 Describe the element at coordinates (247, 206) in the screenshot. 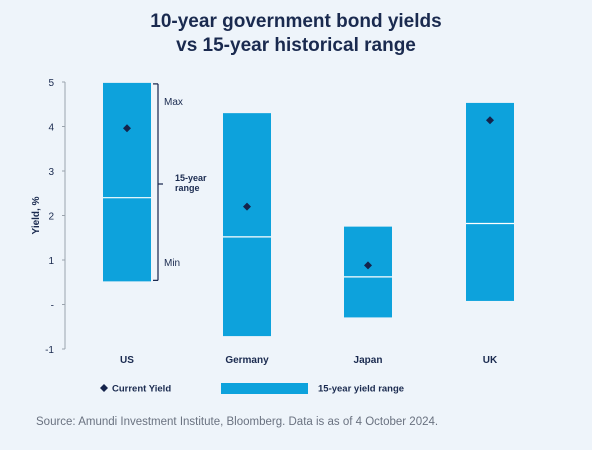

I see `current-yield-marker-germany` at that location.